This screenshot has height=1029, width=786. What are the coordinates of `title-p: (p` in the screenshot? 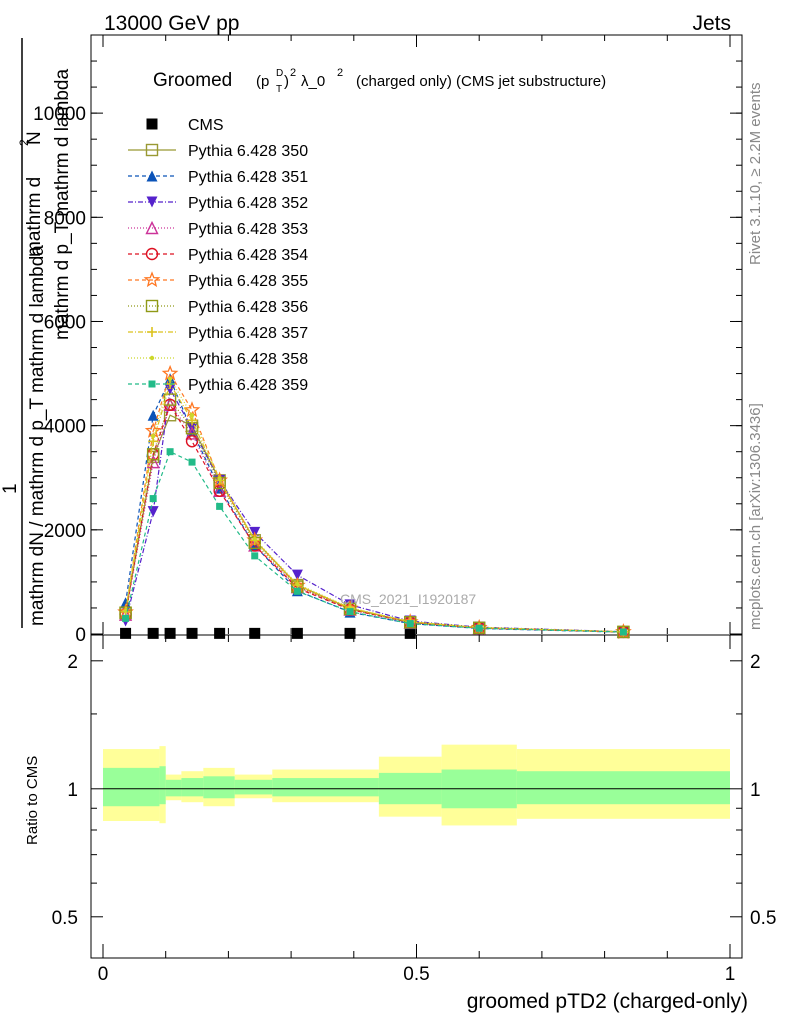 It's located at (262, 81).